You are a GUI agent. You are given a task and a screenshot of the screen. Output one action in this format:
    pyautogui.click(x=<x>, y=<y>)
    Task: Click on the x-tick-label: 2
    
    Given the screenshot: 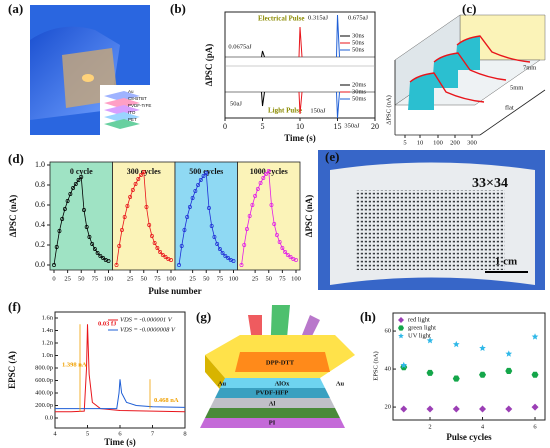 What is the action you would take?
    pyautogui.click(x=429, y=426)
    